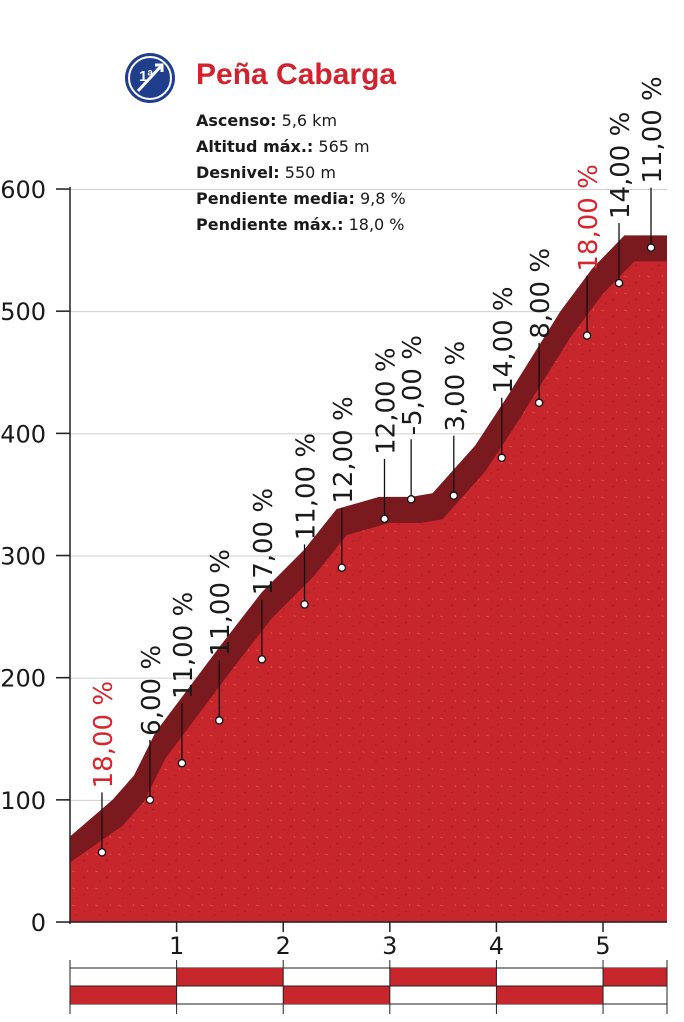 Image resolution: width=684 pixels, height=1022 pixels. Describe the element at coordinates (456, 386) in the screenshot. I see `gradient-label: 3,00 %` at that location.